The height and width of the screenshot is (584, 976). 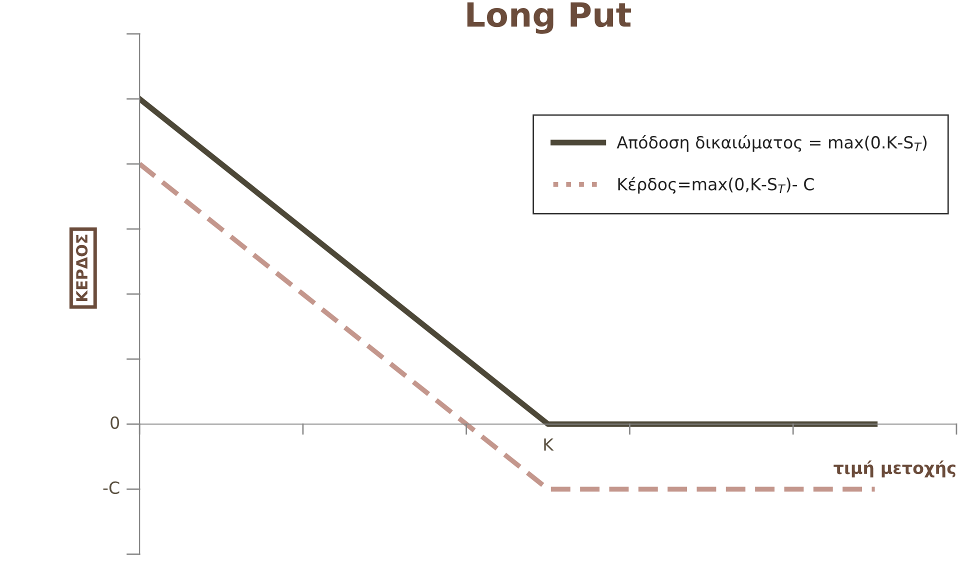 I want to click on text: -C, so click(x=111, y=487).